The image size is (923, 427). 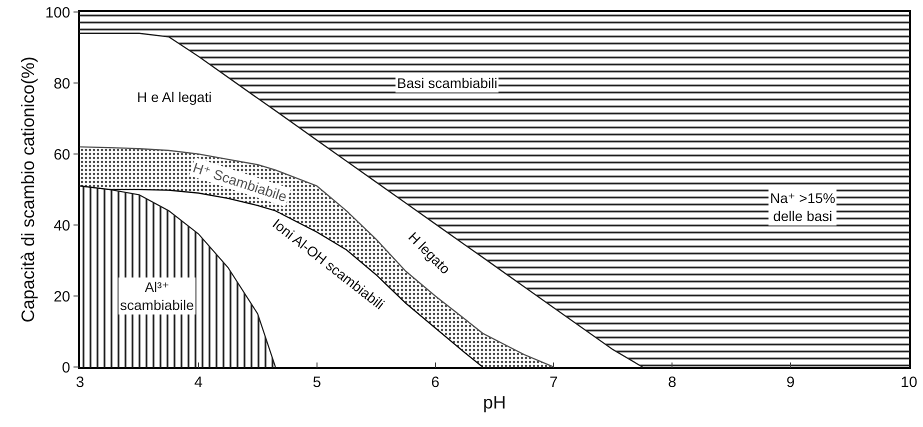 What do you see at coordinates (494, 402) in the screenshot?
I see `x-axis-title: pH` at bounding box center [494, 402].